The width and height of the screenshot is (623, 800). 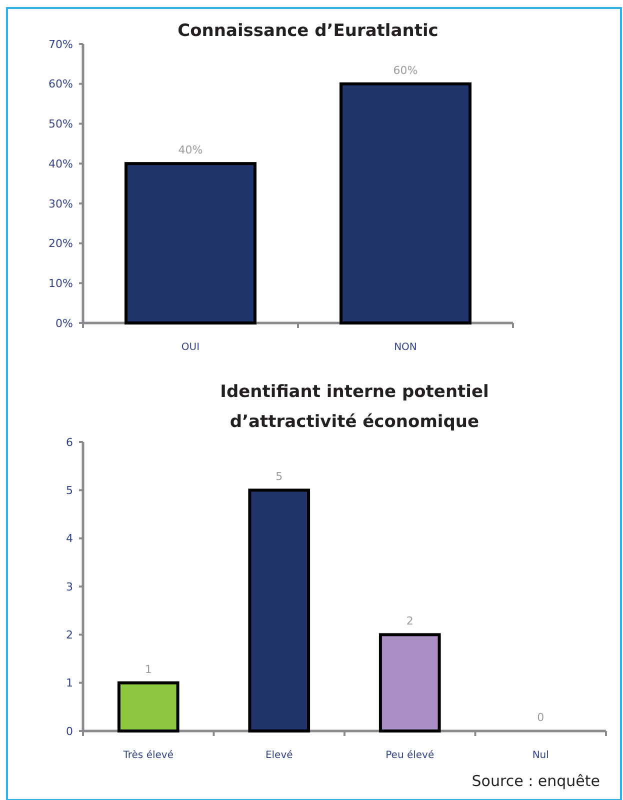 I want to click on x-tick-label: OUI, so click(x=190, y=347).